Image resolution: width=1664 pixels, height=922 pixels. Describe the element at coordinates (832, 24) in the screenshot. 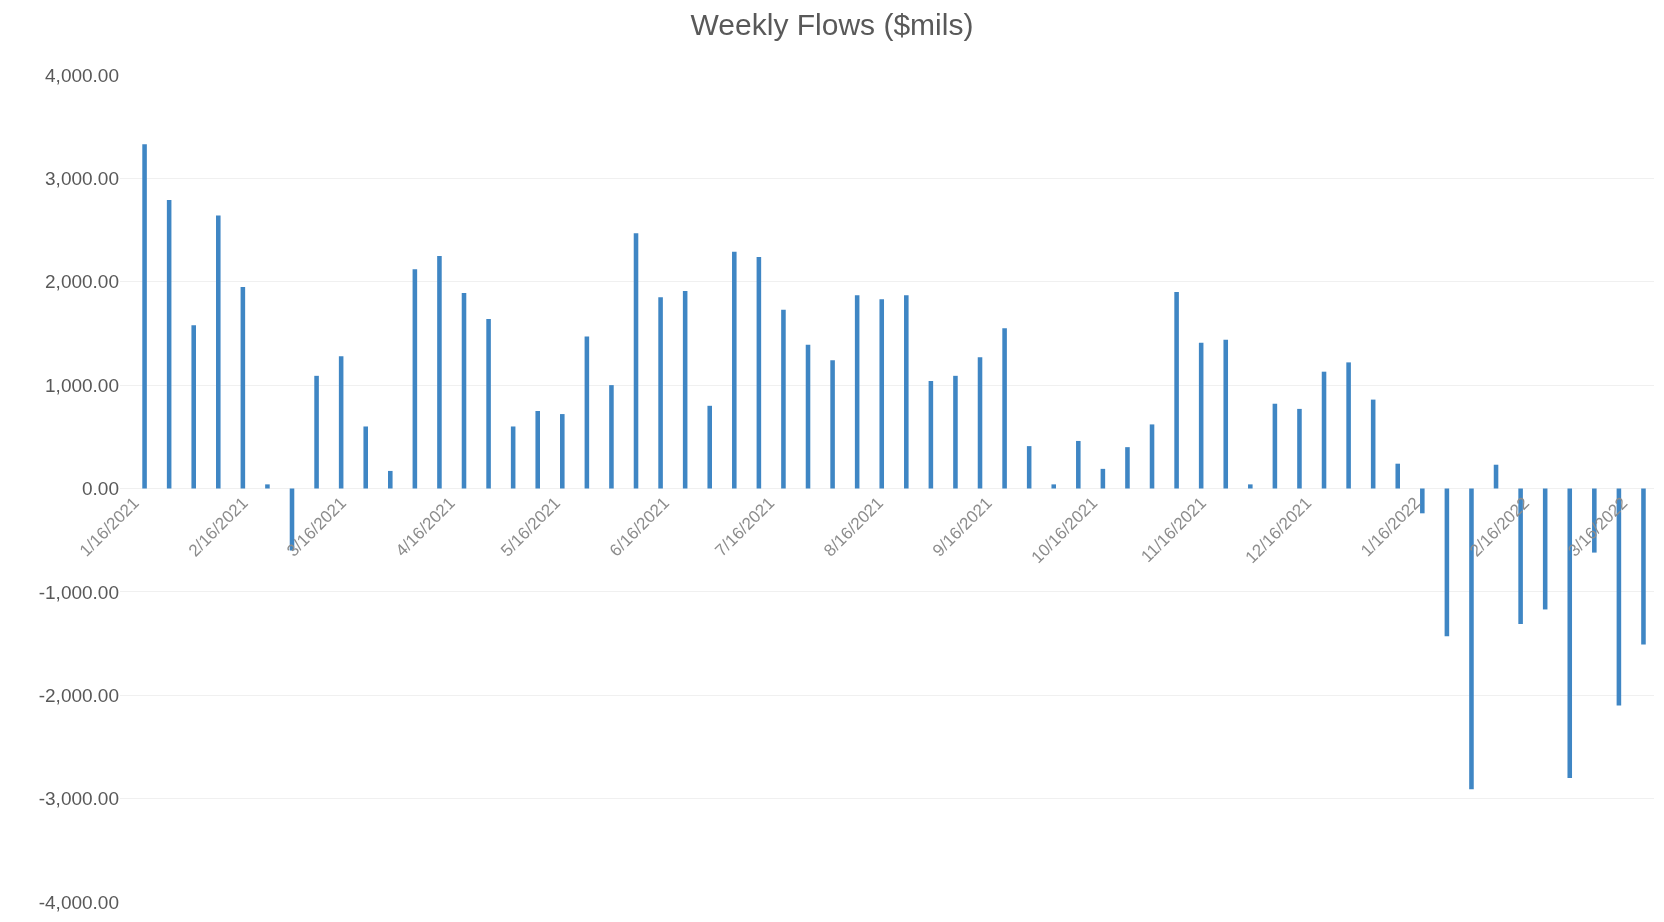

I see `chart-title: Weekly Flows ($mils)` at that location.